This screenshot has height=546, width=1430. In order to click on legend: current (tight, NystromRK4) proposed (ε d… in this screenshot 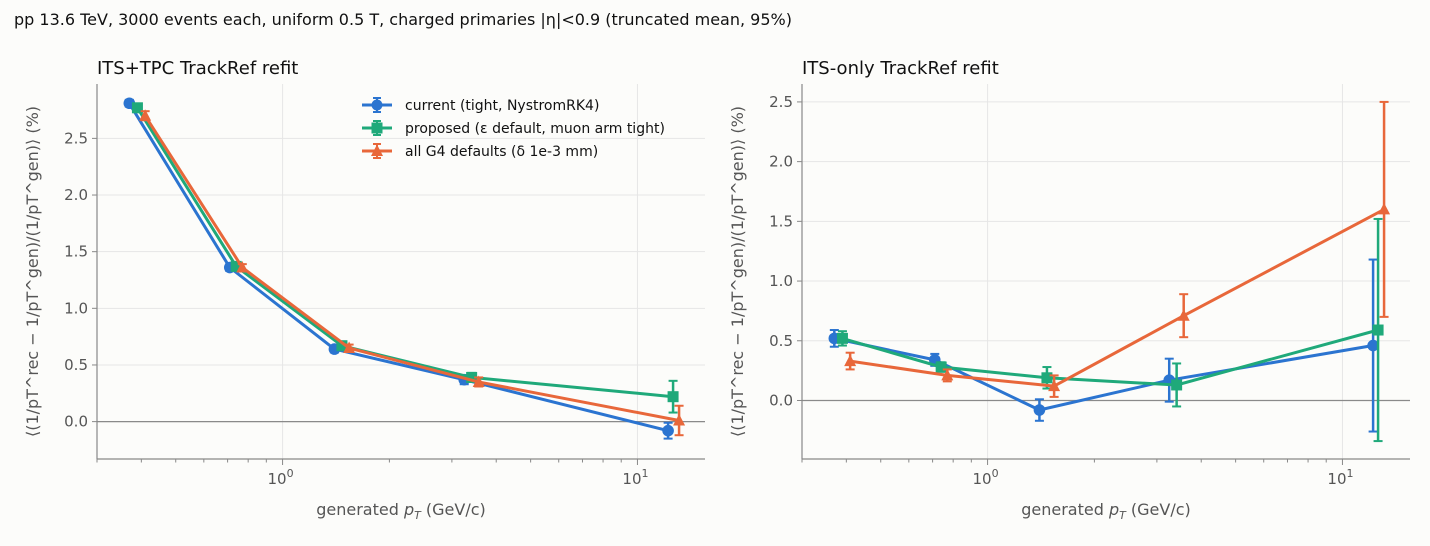, I will do `click(513, 128)`.